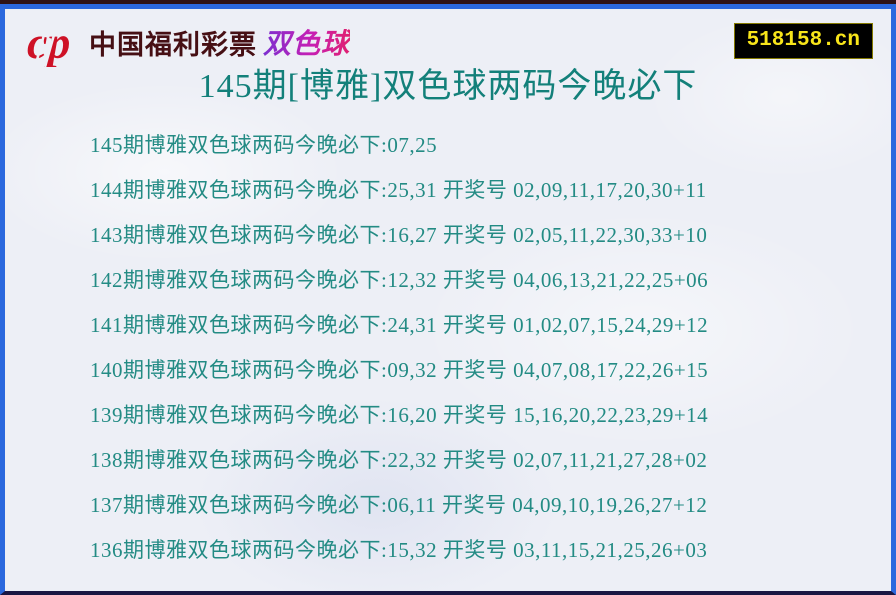 Image resolution: width=896 pixels, height=595 pixels. What do you see at coordinates (448, 86) in the screenshot?
I see `page-title: 145期[博雅]双色球两码今晚必下` at bounding box center [448, 86].